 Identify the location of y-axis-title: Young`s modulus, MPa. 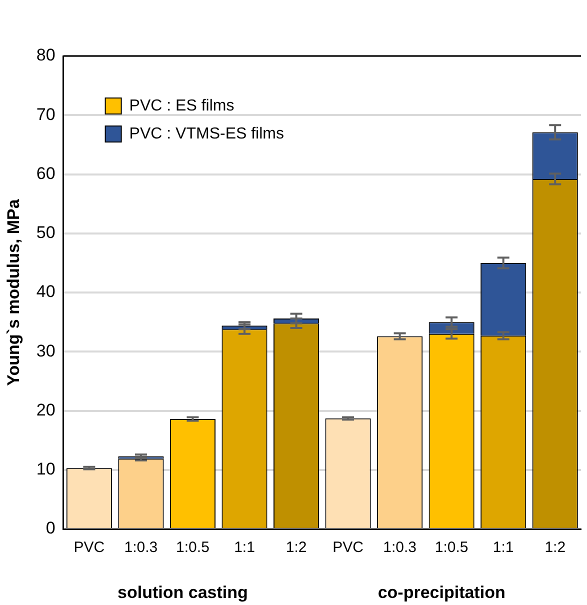
(13, 292).